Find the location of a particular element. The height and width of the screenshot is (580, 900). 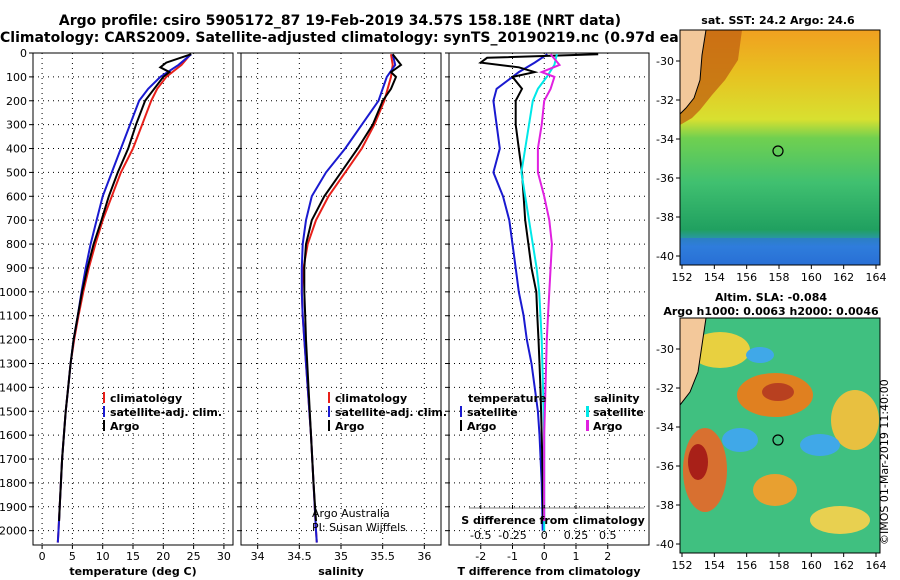

map-lat-label: -40 is located at coordinates (665, 256).